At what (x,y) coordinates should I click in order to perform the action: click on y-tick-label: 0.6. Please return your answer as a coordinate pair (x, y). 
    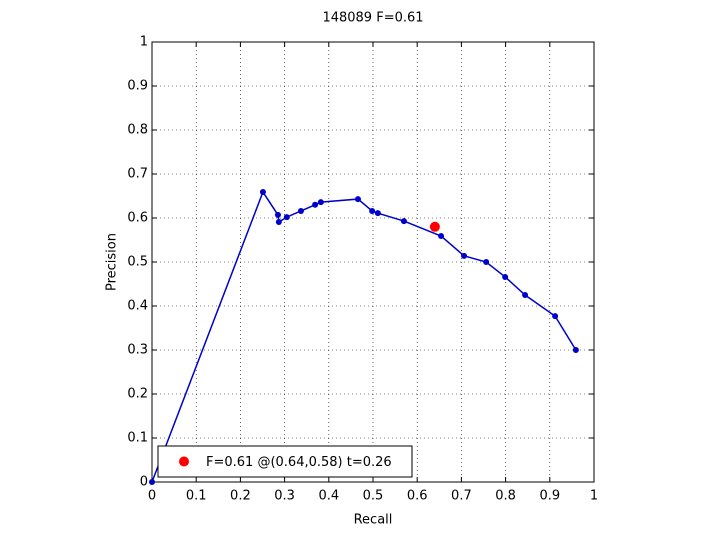
    Looking at the image, I should click on (137, 218).